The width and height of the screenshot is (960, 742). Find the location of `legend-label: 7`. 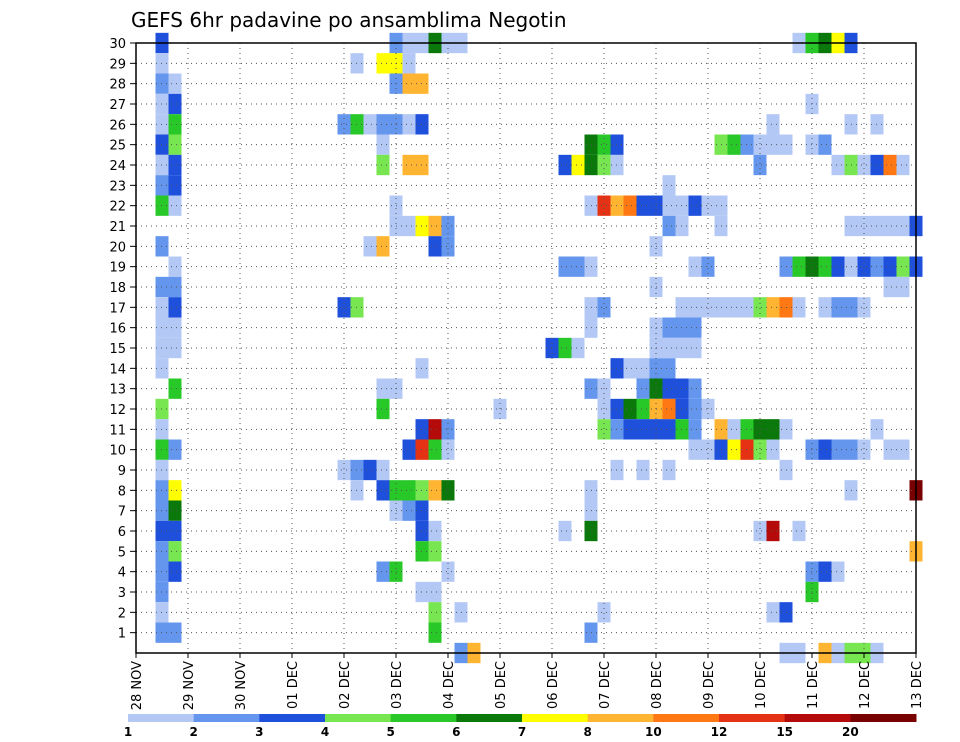

legend-label: 7 is located at coordinates (522, 732).